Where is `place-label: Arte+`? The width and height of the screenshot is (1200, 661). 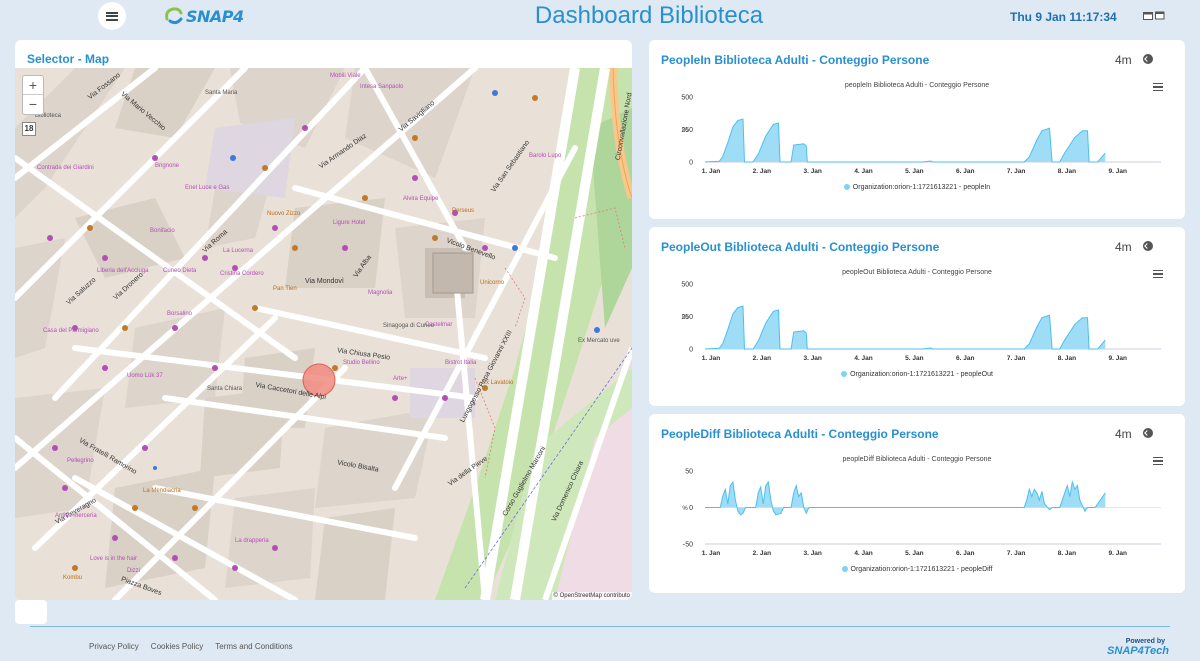
place-label: Arte+ is located at coordinates (400, 379).